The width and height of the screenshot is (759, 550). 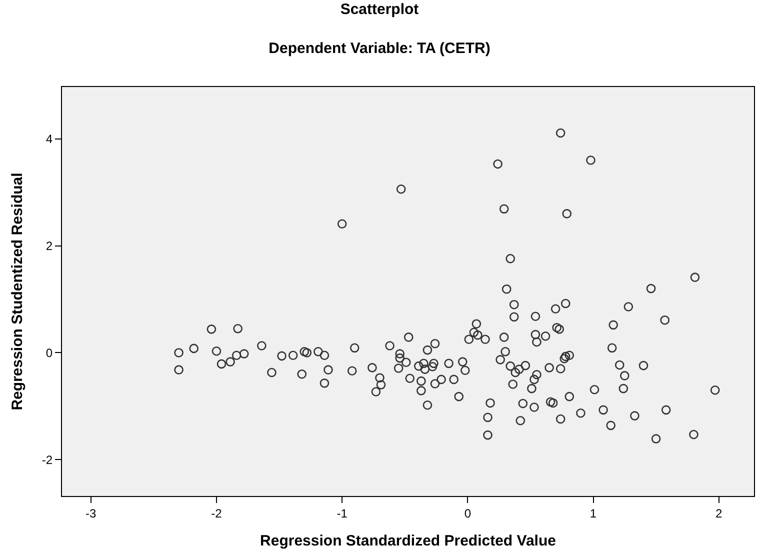 I want to click on chart-subtitle: Dependent Variable: TA (CETR), so click(x=379, y=48).